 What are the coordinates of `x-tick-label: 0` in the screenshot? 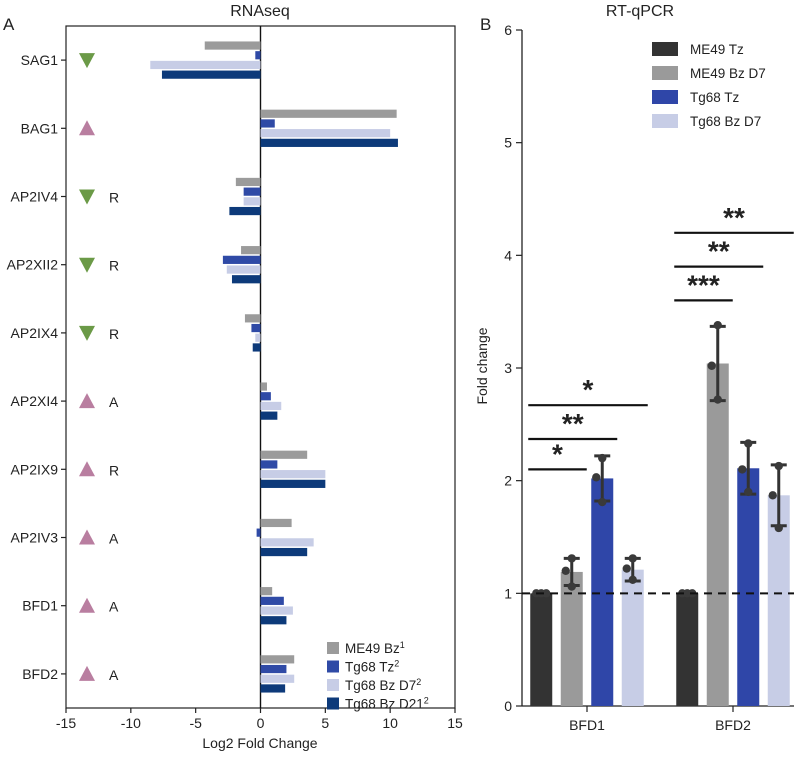 It's located at (261, 723).